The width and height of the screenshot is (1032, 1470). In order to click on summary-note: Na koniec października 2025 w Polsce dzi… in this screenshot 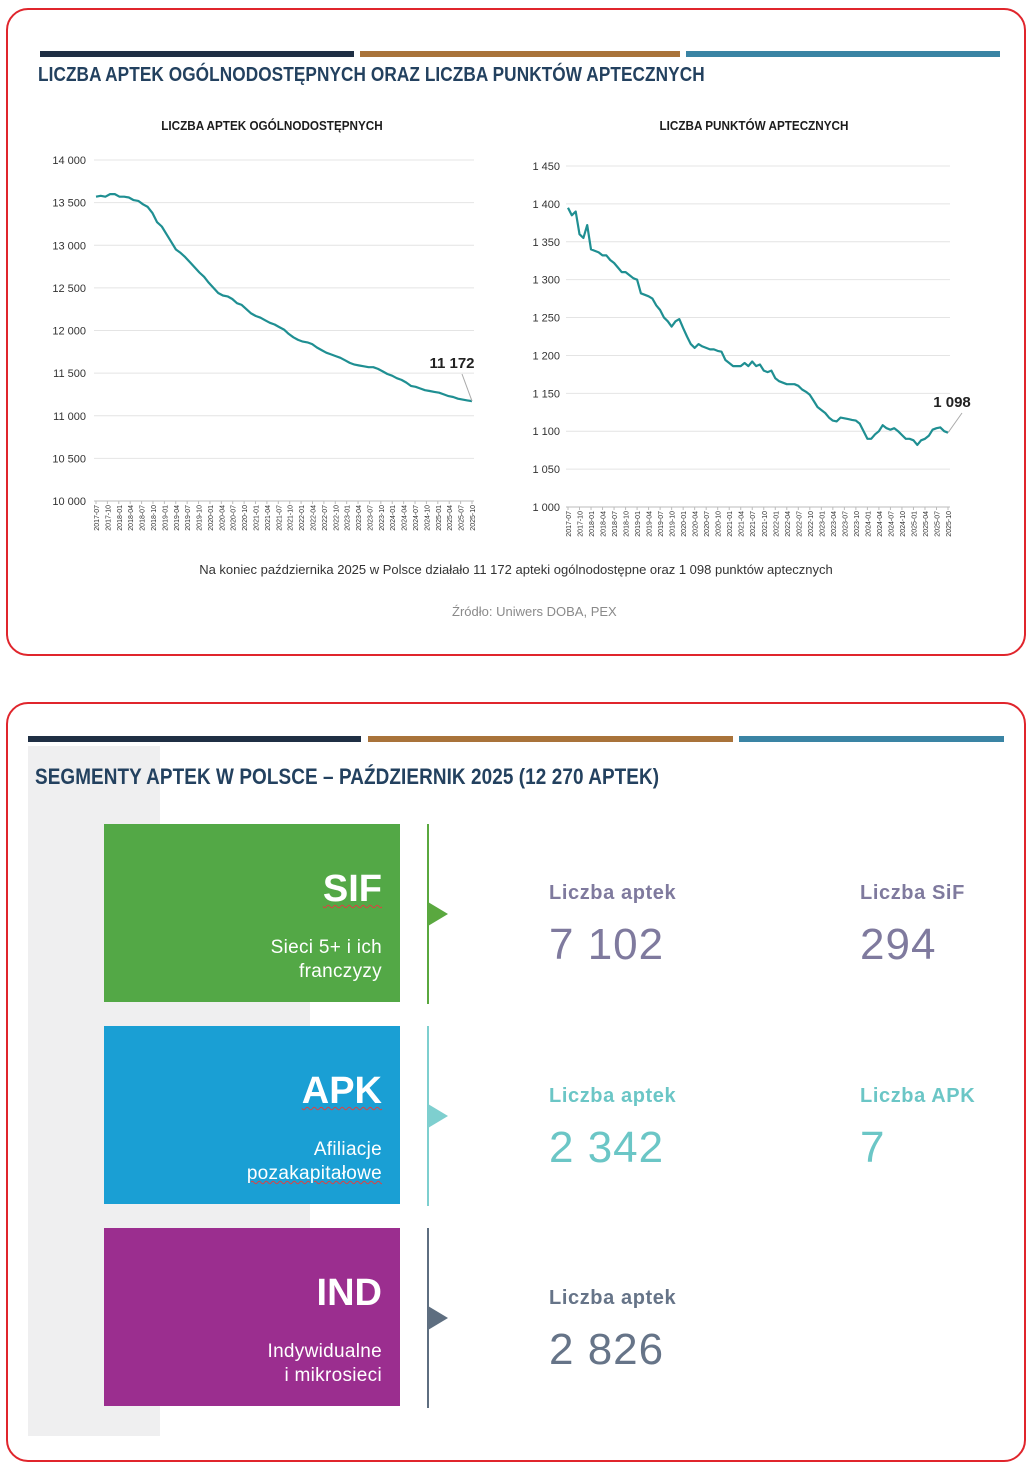, I will do `click(516, 569)`.